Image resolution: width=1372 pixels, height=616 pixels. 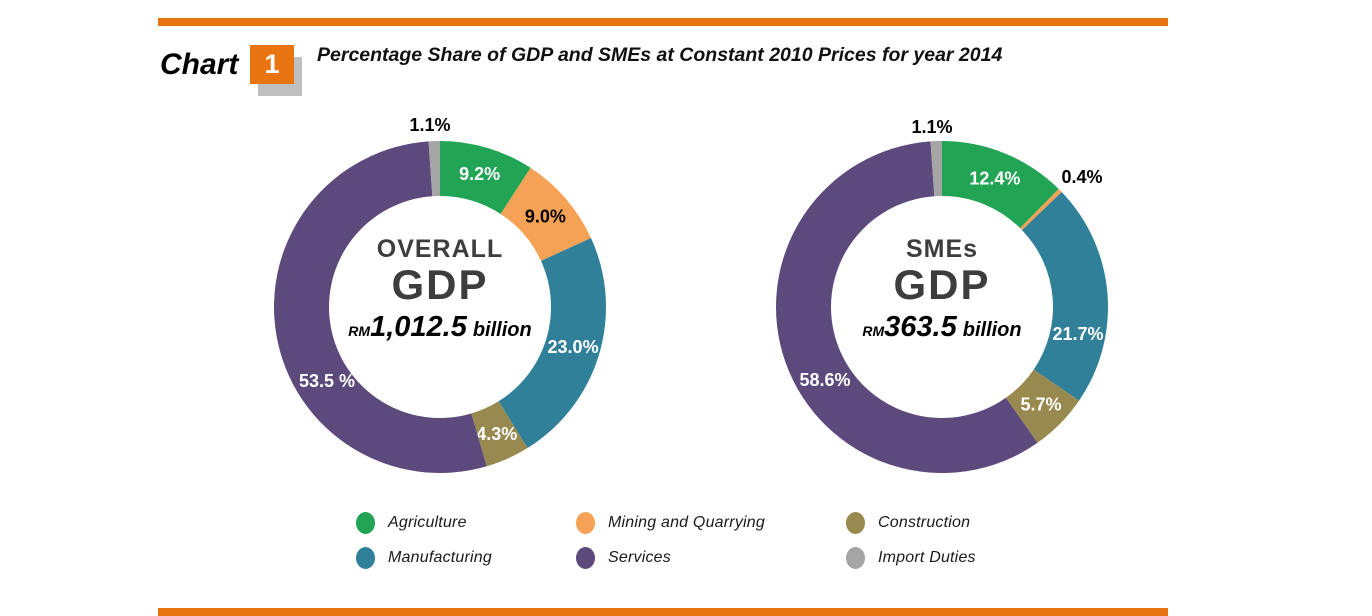 What do you see at coordinates (439, 284) in the screenshot?
I see `overall-gdp-center-gdp: GDP` at bounding box center [439, 284].